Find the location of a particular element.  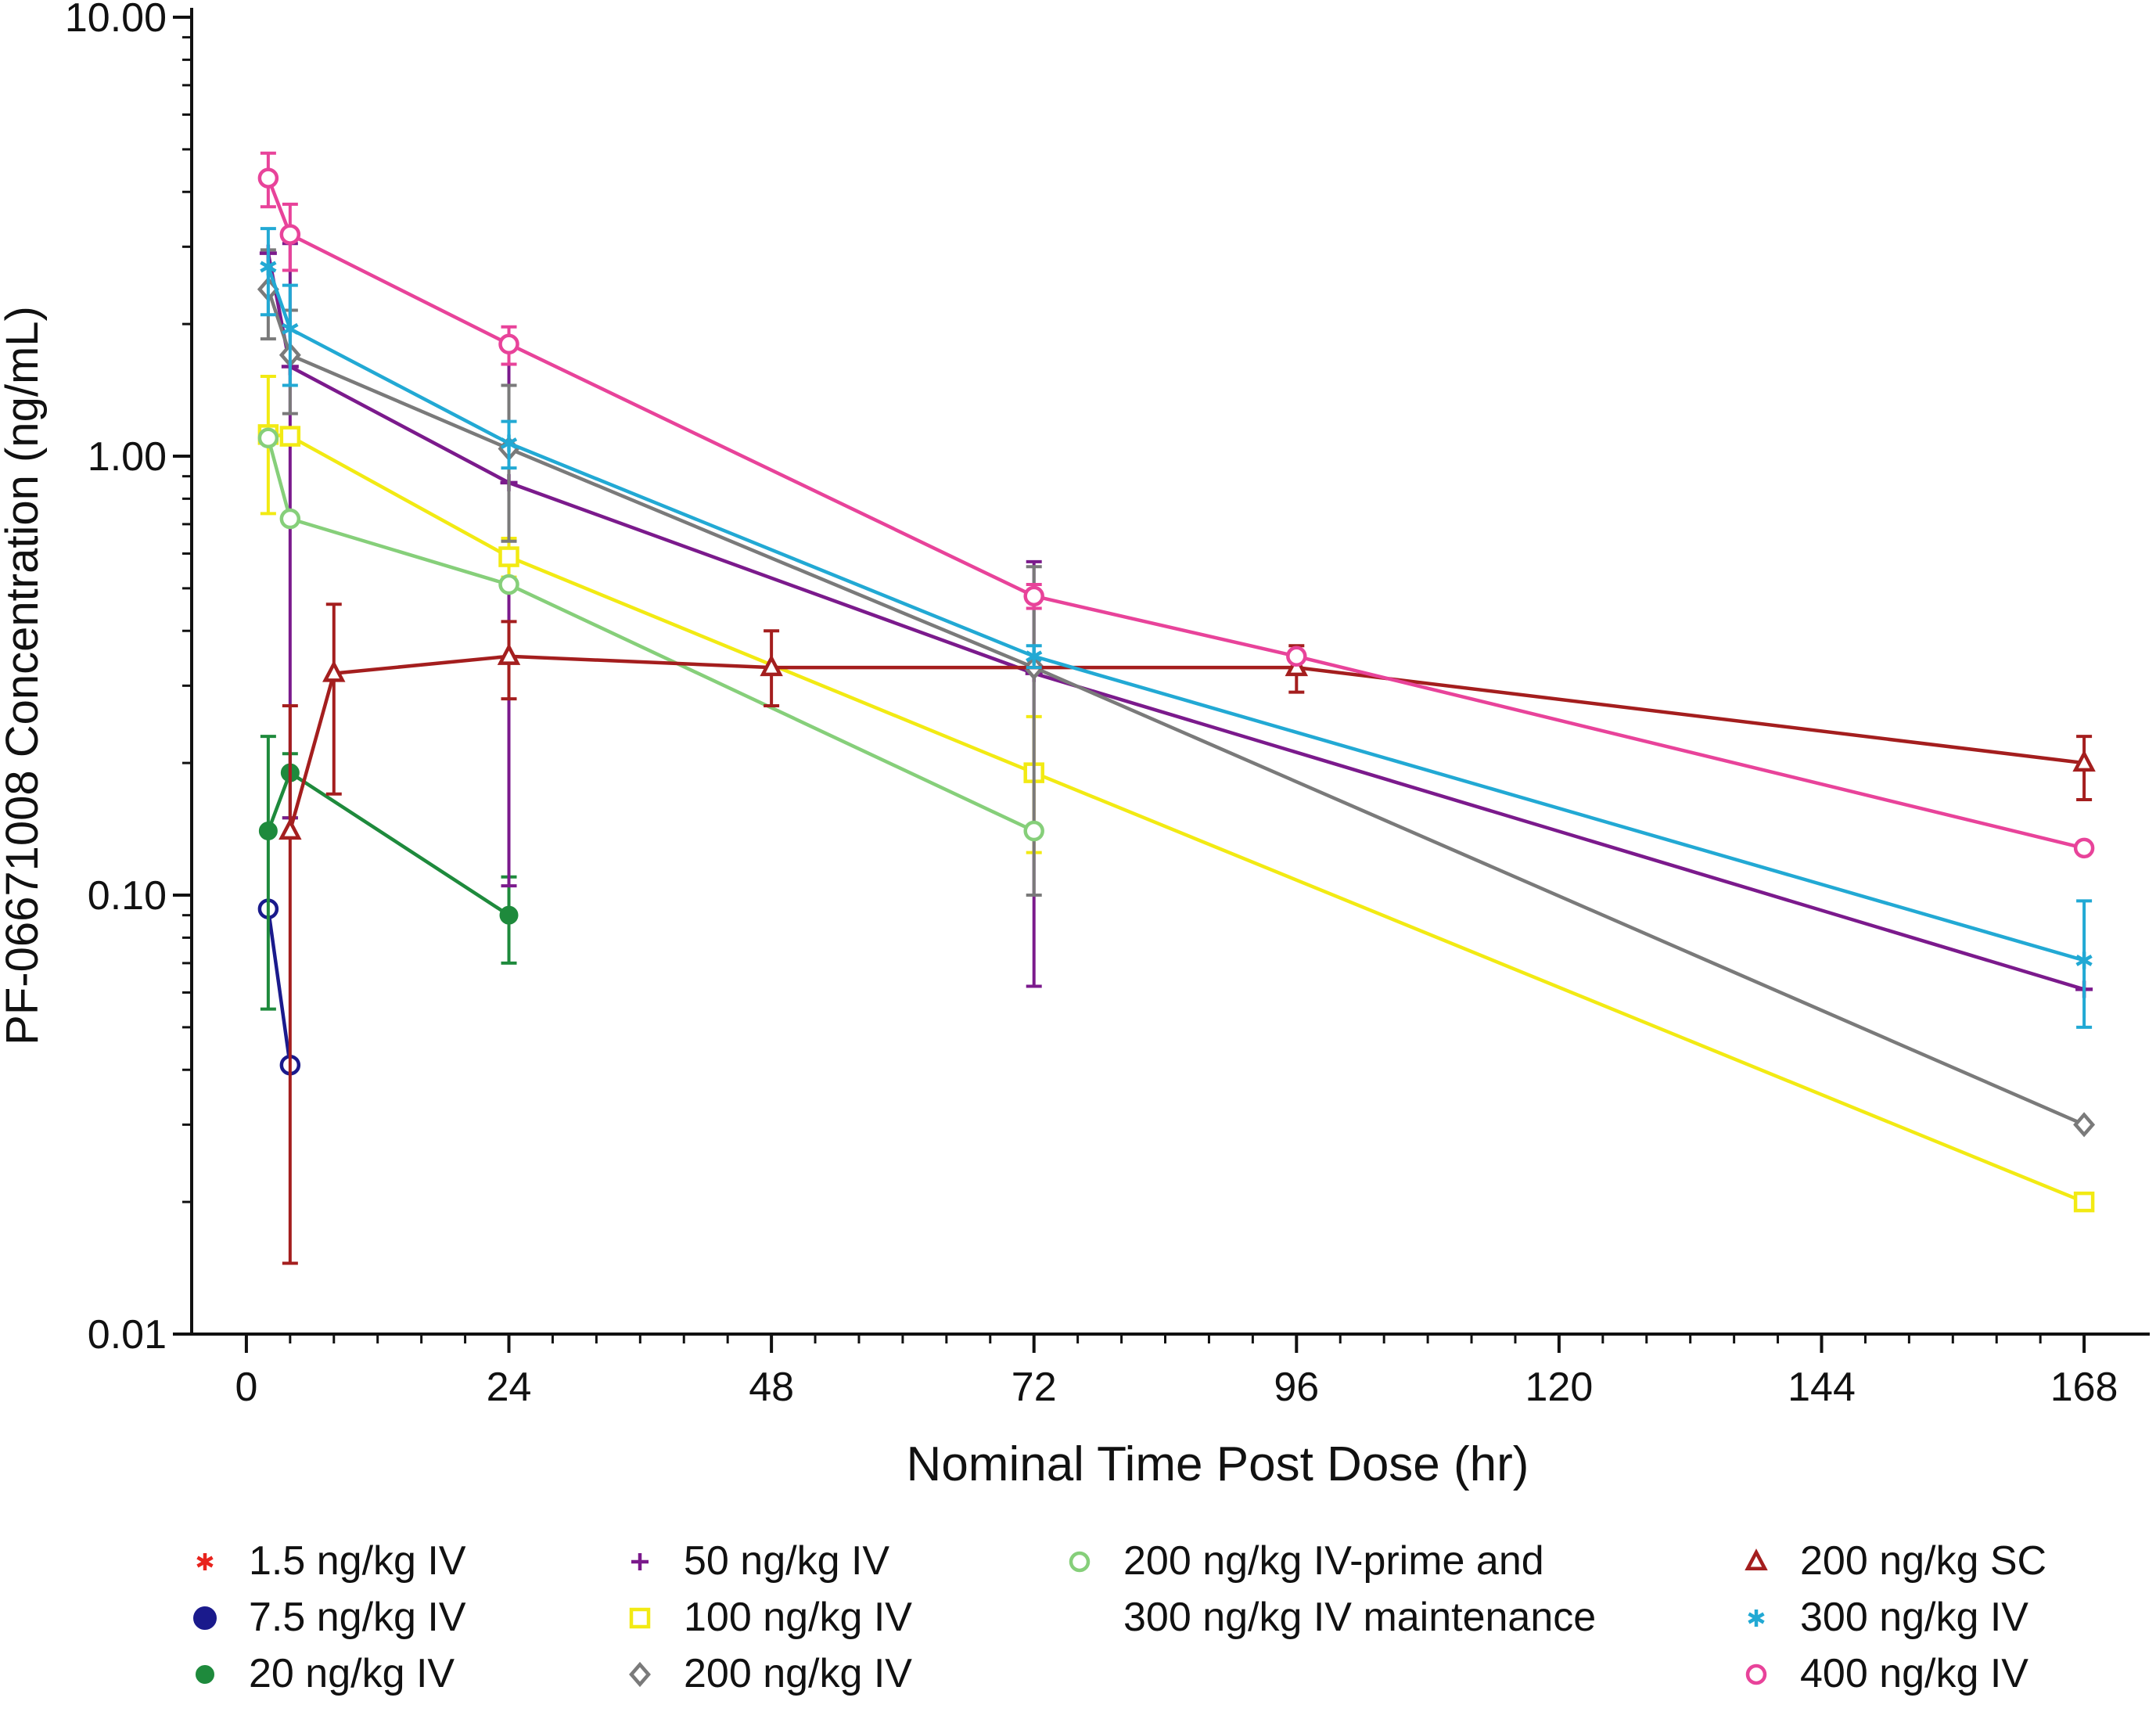

legend-item-7: 200 ng/kg SC is located at coordinates (1895, 1561).